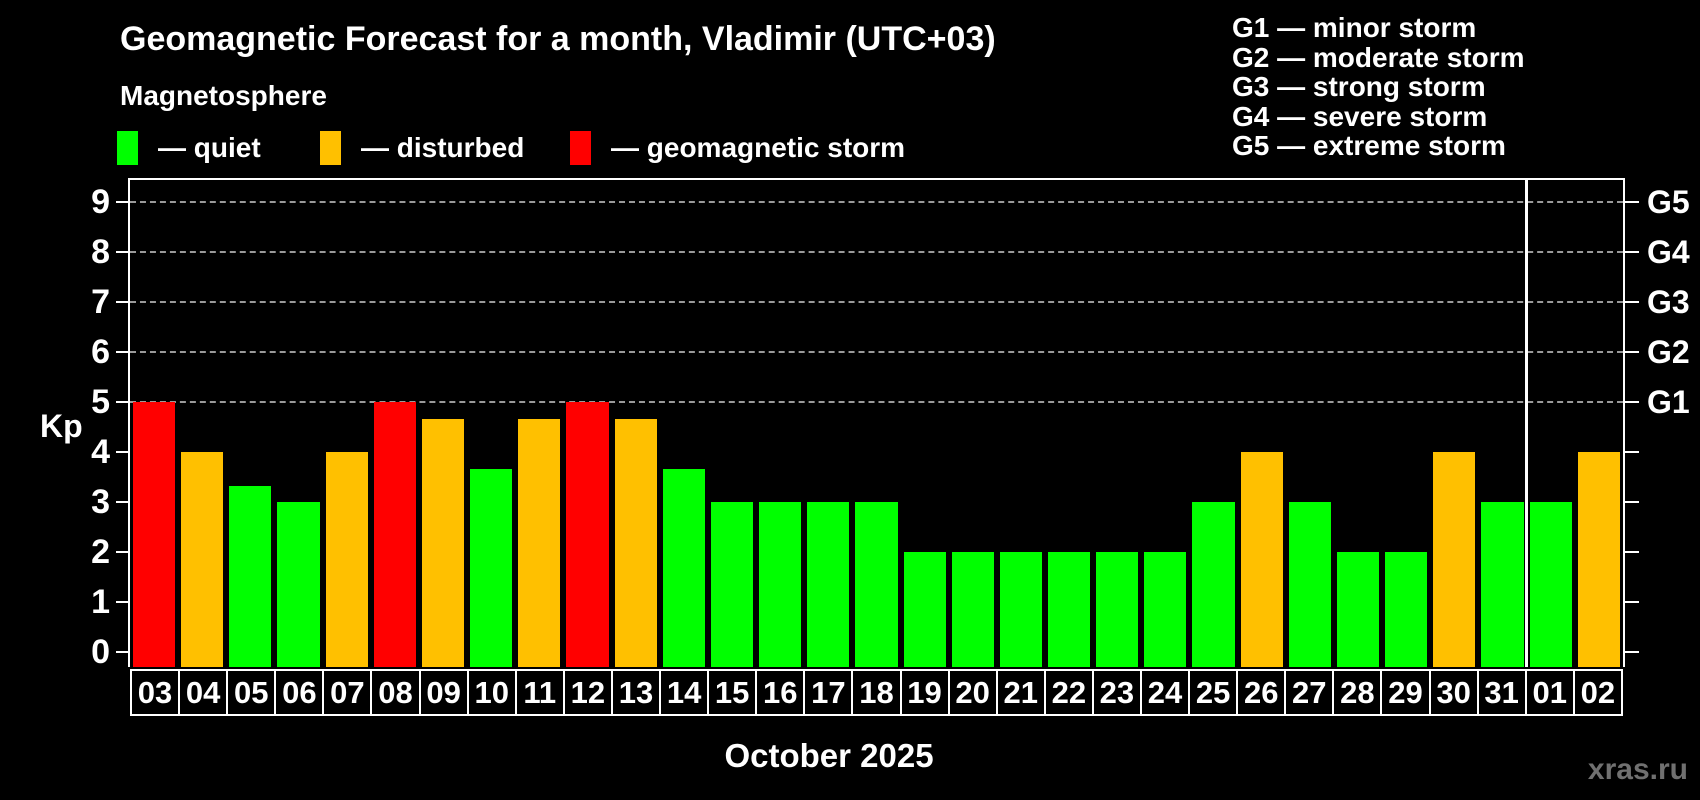  What do you see at coordinates (347, 692) in the screenshot?
I see `day-label-07: 07` at bounding box center [347, 692].